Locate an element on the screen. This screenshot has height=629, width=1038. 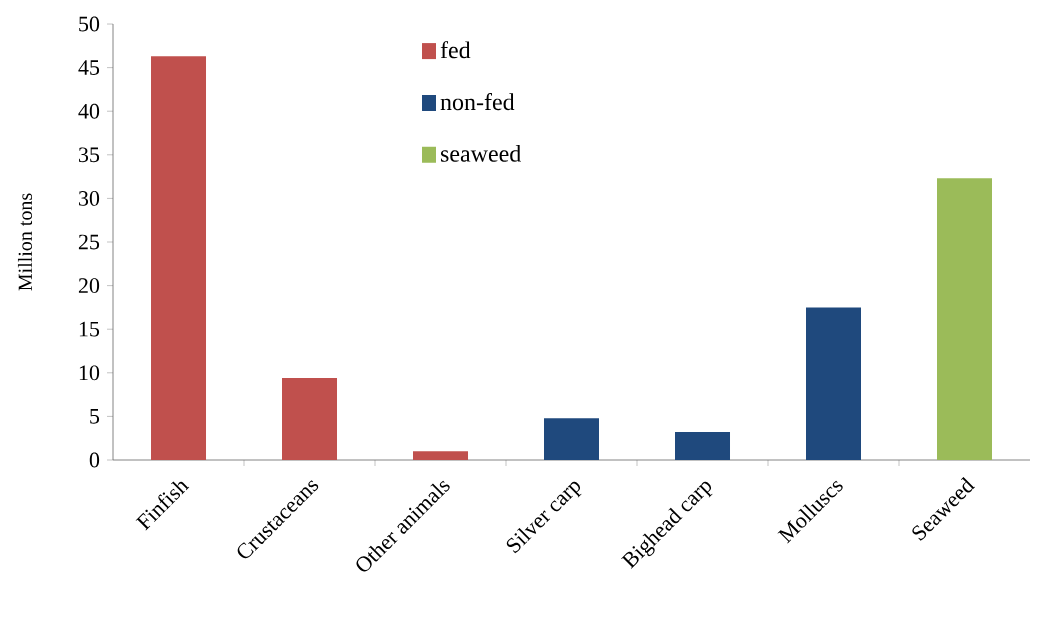
y-tick-label: 45 is located at coordinates (89, 67).